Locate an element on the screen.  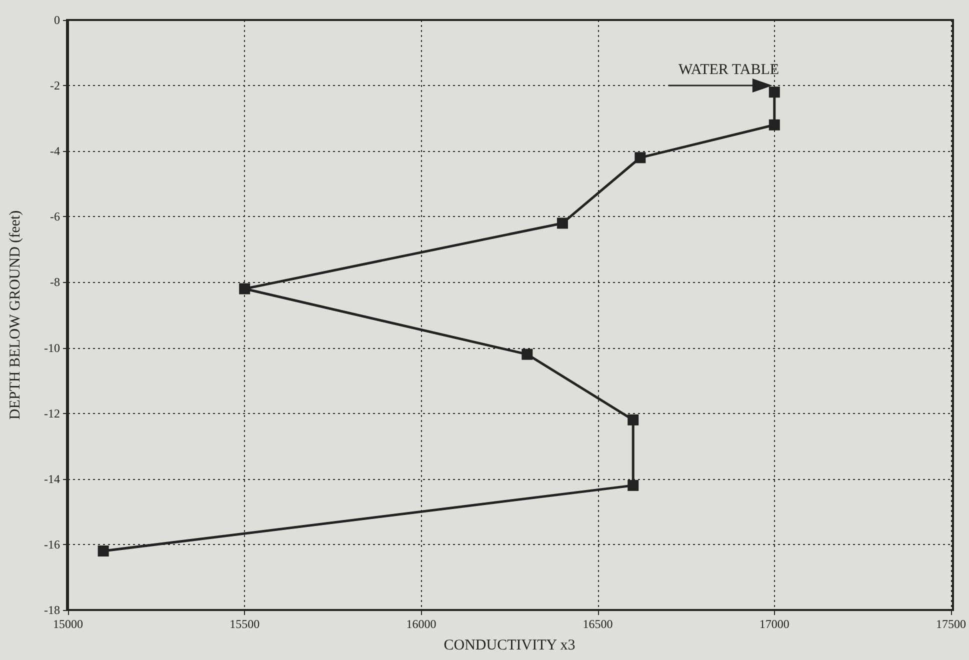
x-tick-label: 16000 is located at coordinates (421, 624).